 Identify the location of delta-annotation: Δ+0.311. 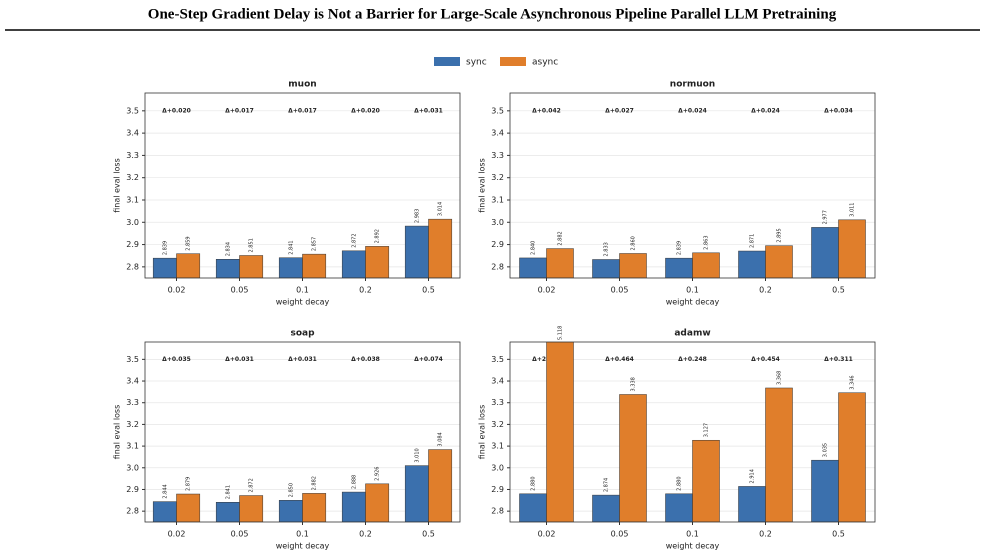
(838, 359).